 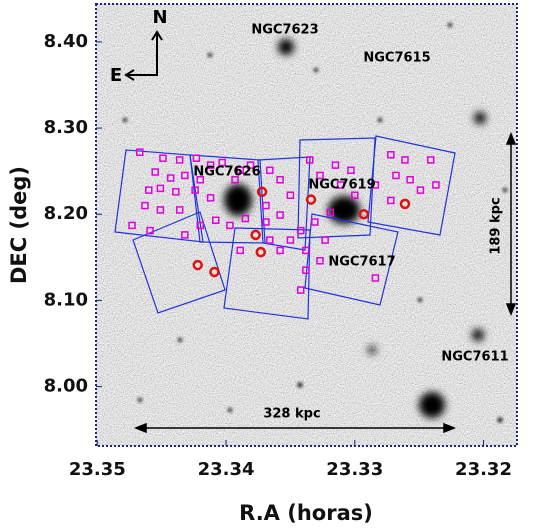 I want to click on y-tick-label: 8.20, so click(x=66, y=213).